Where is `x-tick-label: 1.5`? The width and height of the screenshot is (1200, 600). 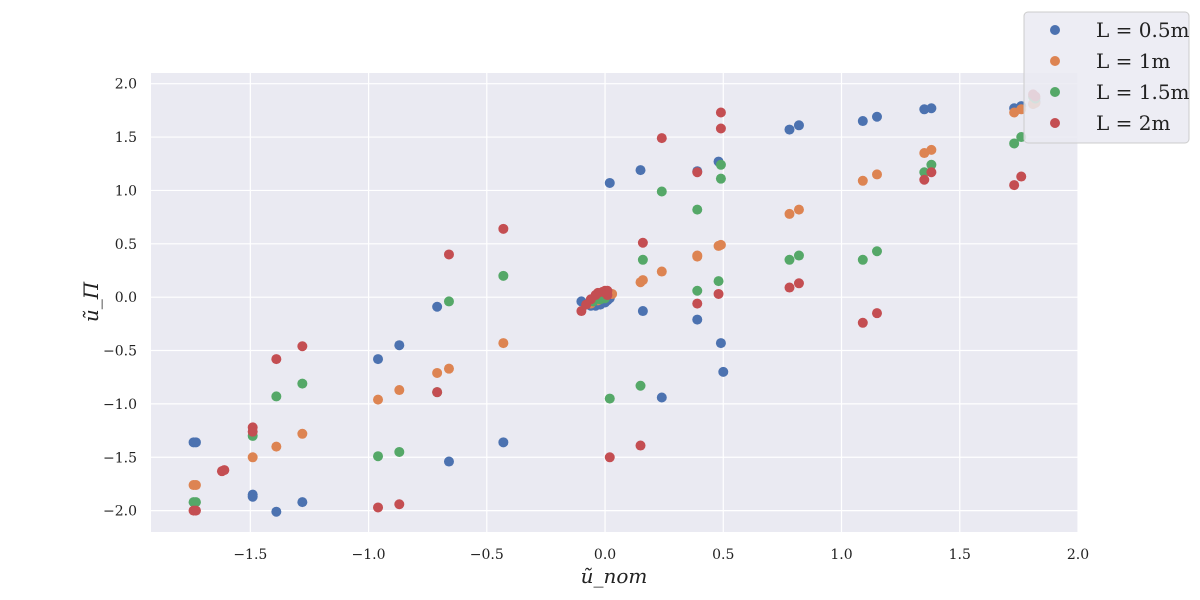
x-tick-label: 1.5 is located at coordinates (960, 555).